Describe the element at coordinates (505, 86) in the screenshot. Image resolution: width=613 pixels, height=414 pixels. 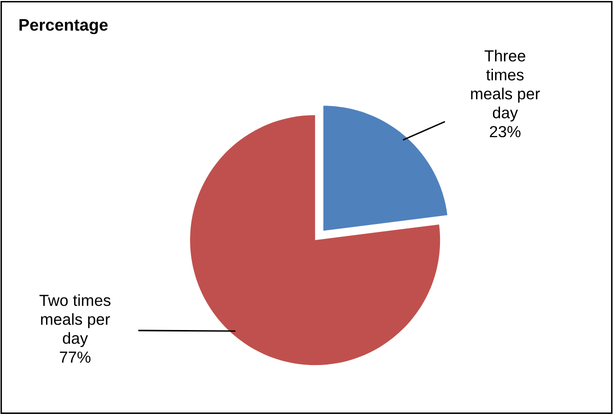
I see `slice-label: Three times meals per day` at that location.